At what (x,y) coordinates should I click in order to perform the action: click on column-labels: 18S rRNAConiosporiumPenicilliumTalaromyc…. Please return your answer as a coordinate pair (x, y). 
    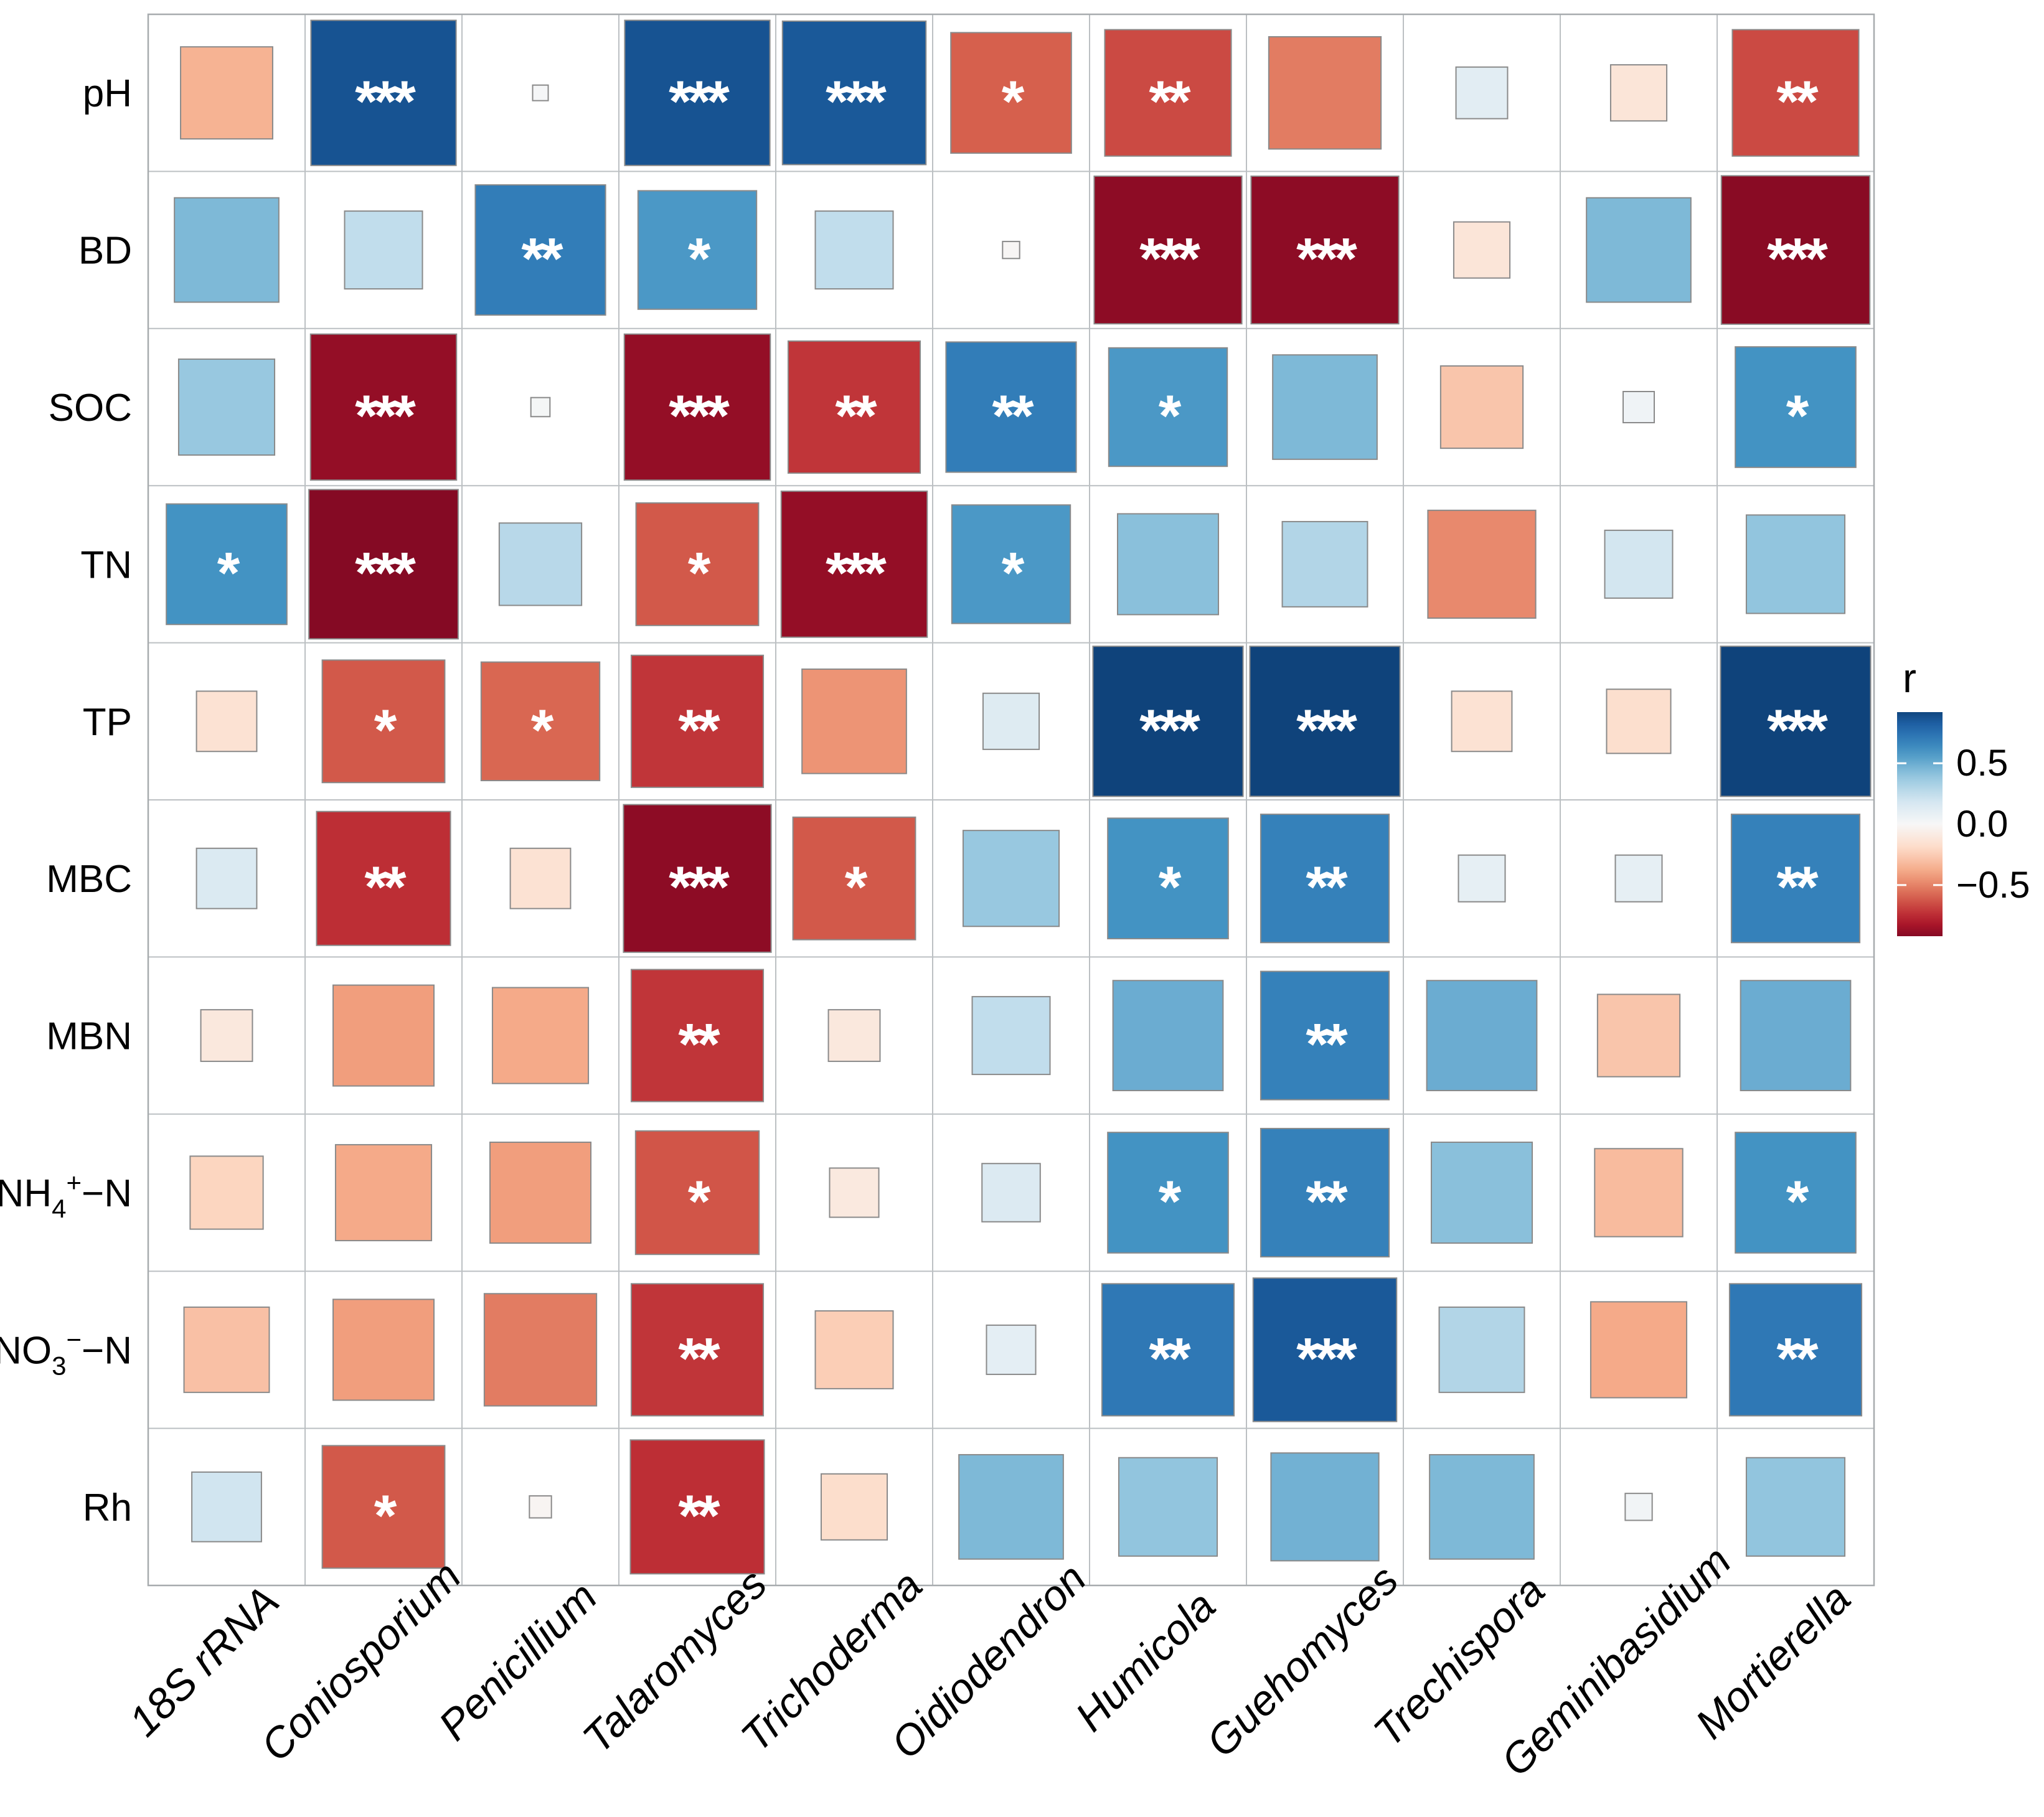
    Looking at the image, I should click on (990, 1661).